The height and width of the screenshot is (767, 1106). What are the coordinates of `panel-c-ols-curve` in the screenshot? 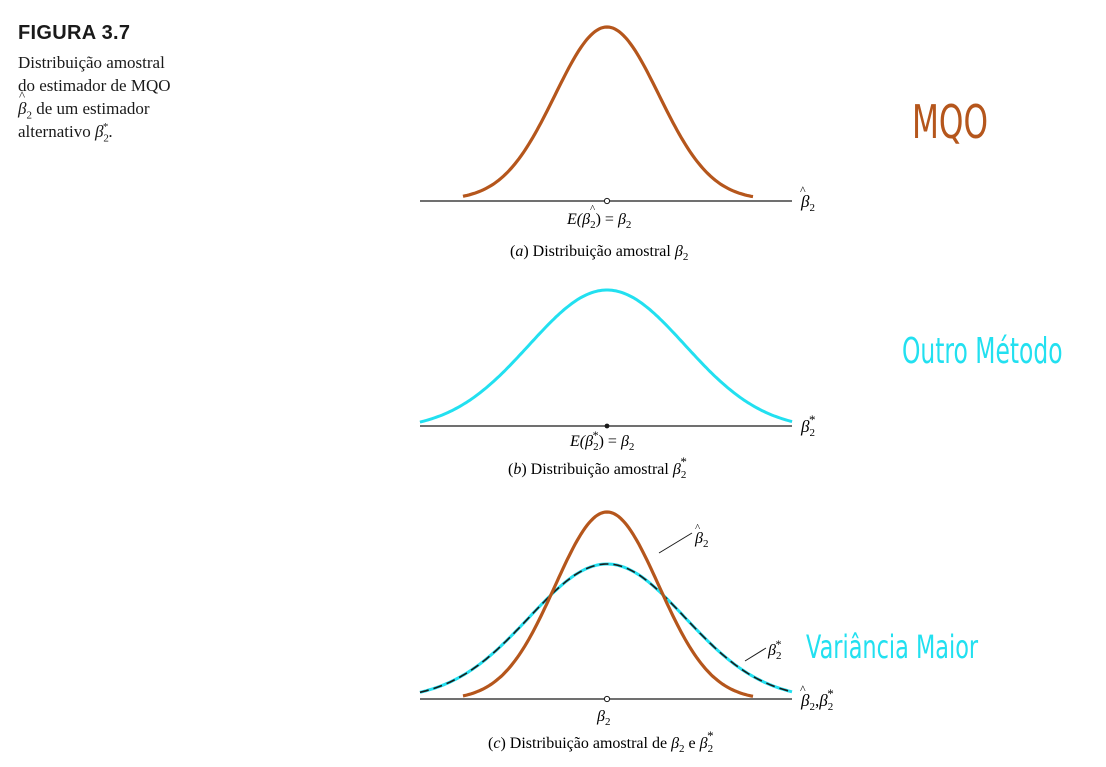 It's located at (608, 604).